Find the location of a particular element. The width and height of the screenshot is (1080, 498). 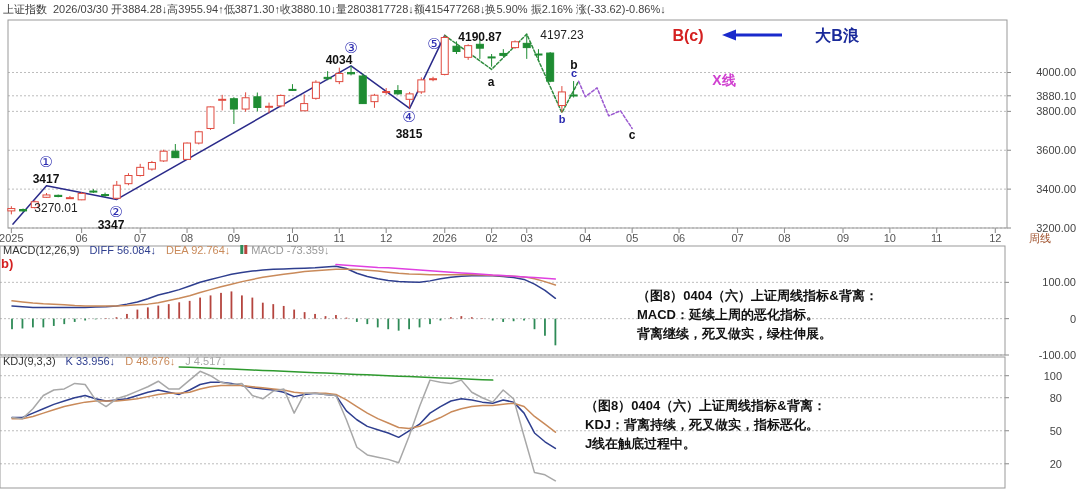

text: 背离继续，死叉做实，绿柱伸展。 is located at coordinates (734, 333).